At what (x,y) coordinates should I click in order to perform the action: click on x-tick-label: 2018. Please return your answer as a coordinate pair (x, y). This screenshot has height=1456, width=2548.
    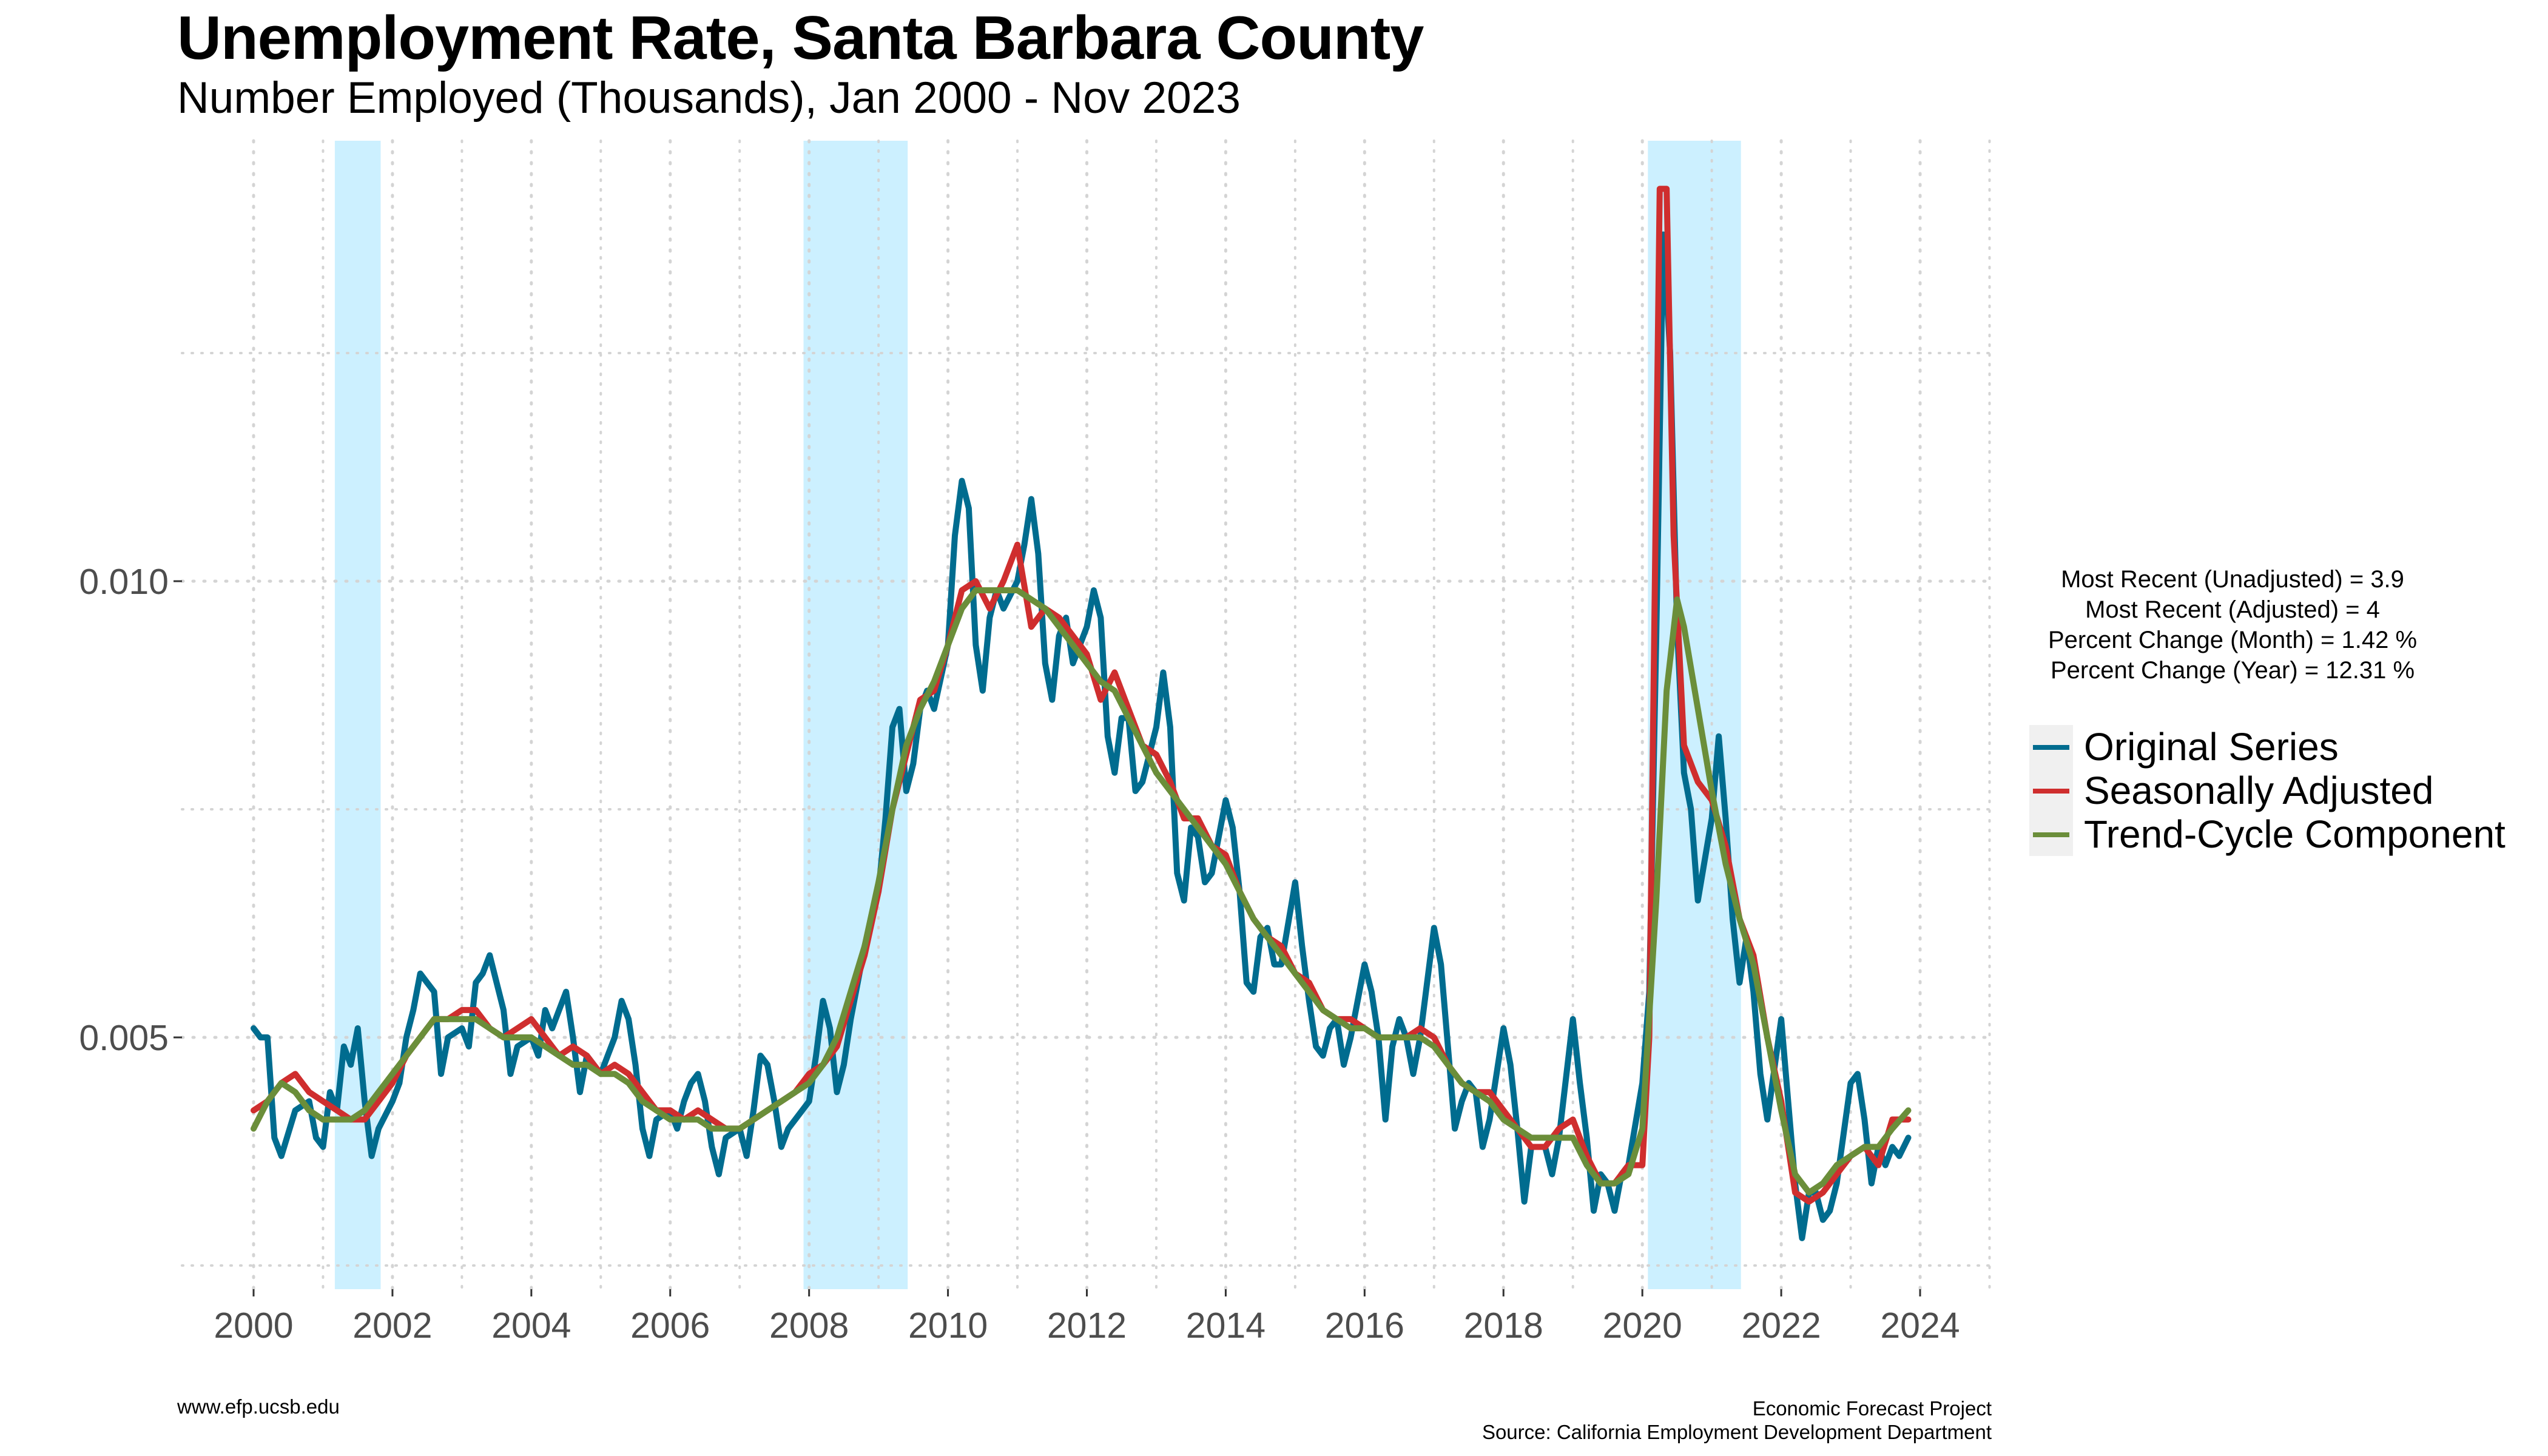
    Looking at the image, I should click on (1503, 1326).